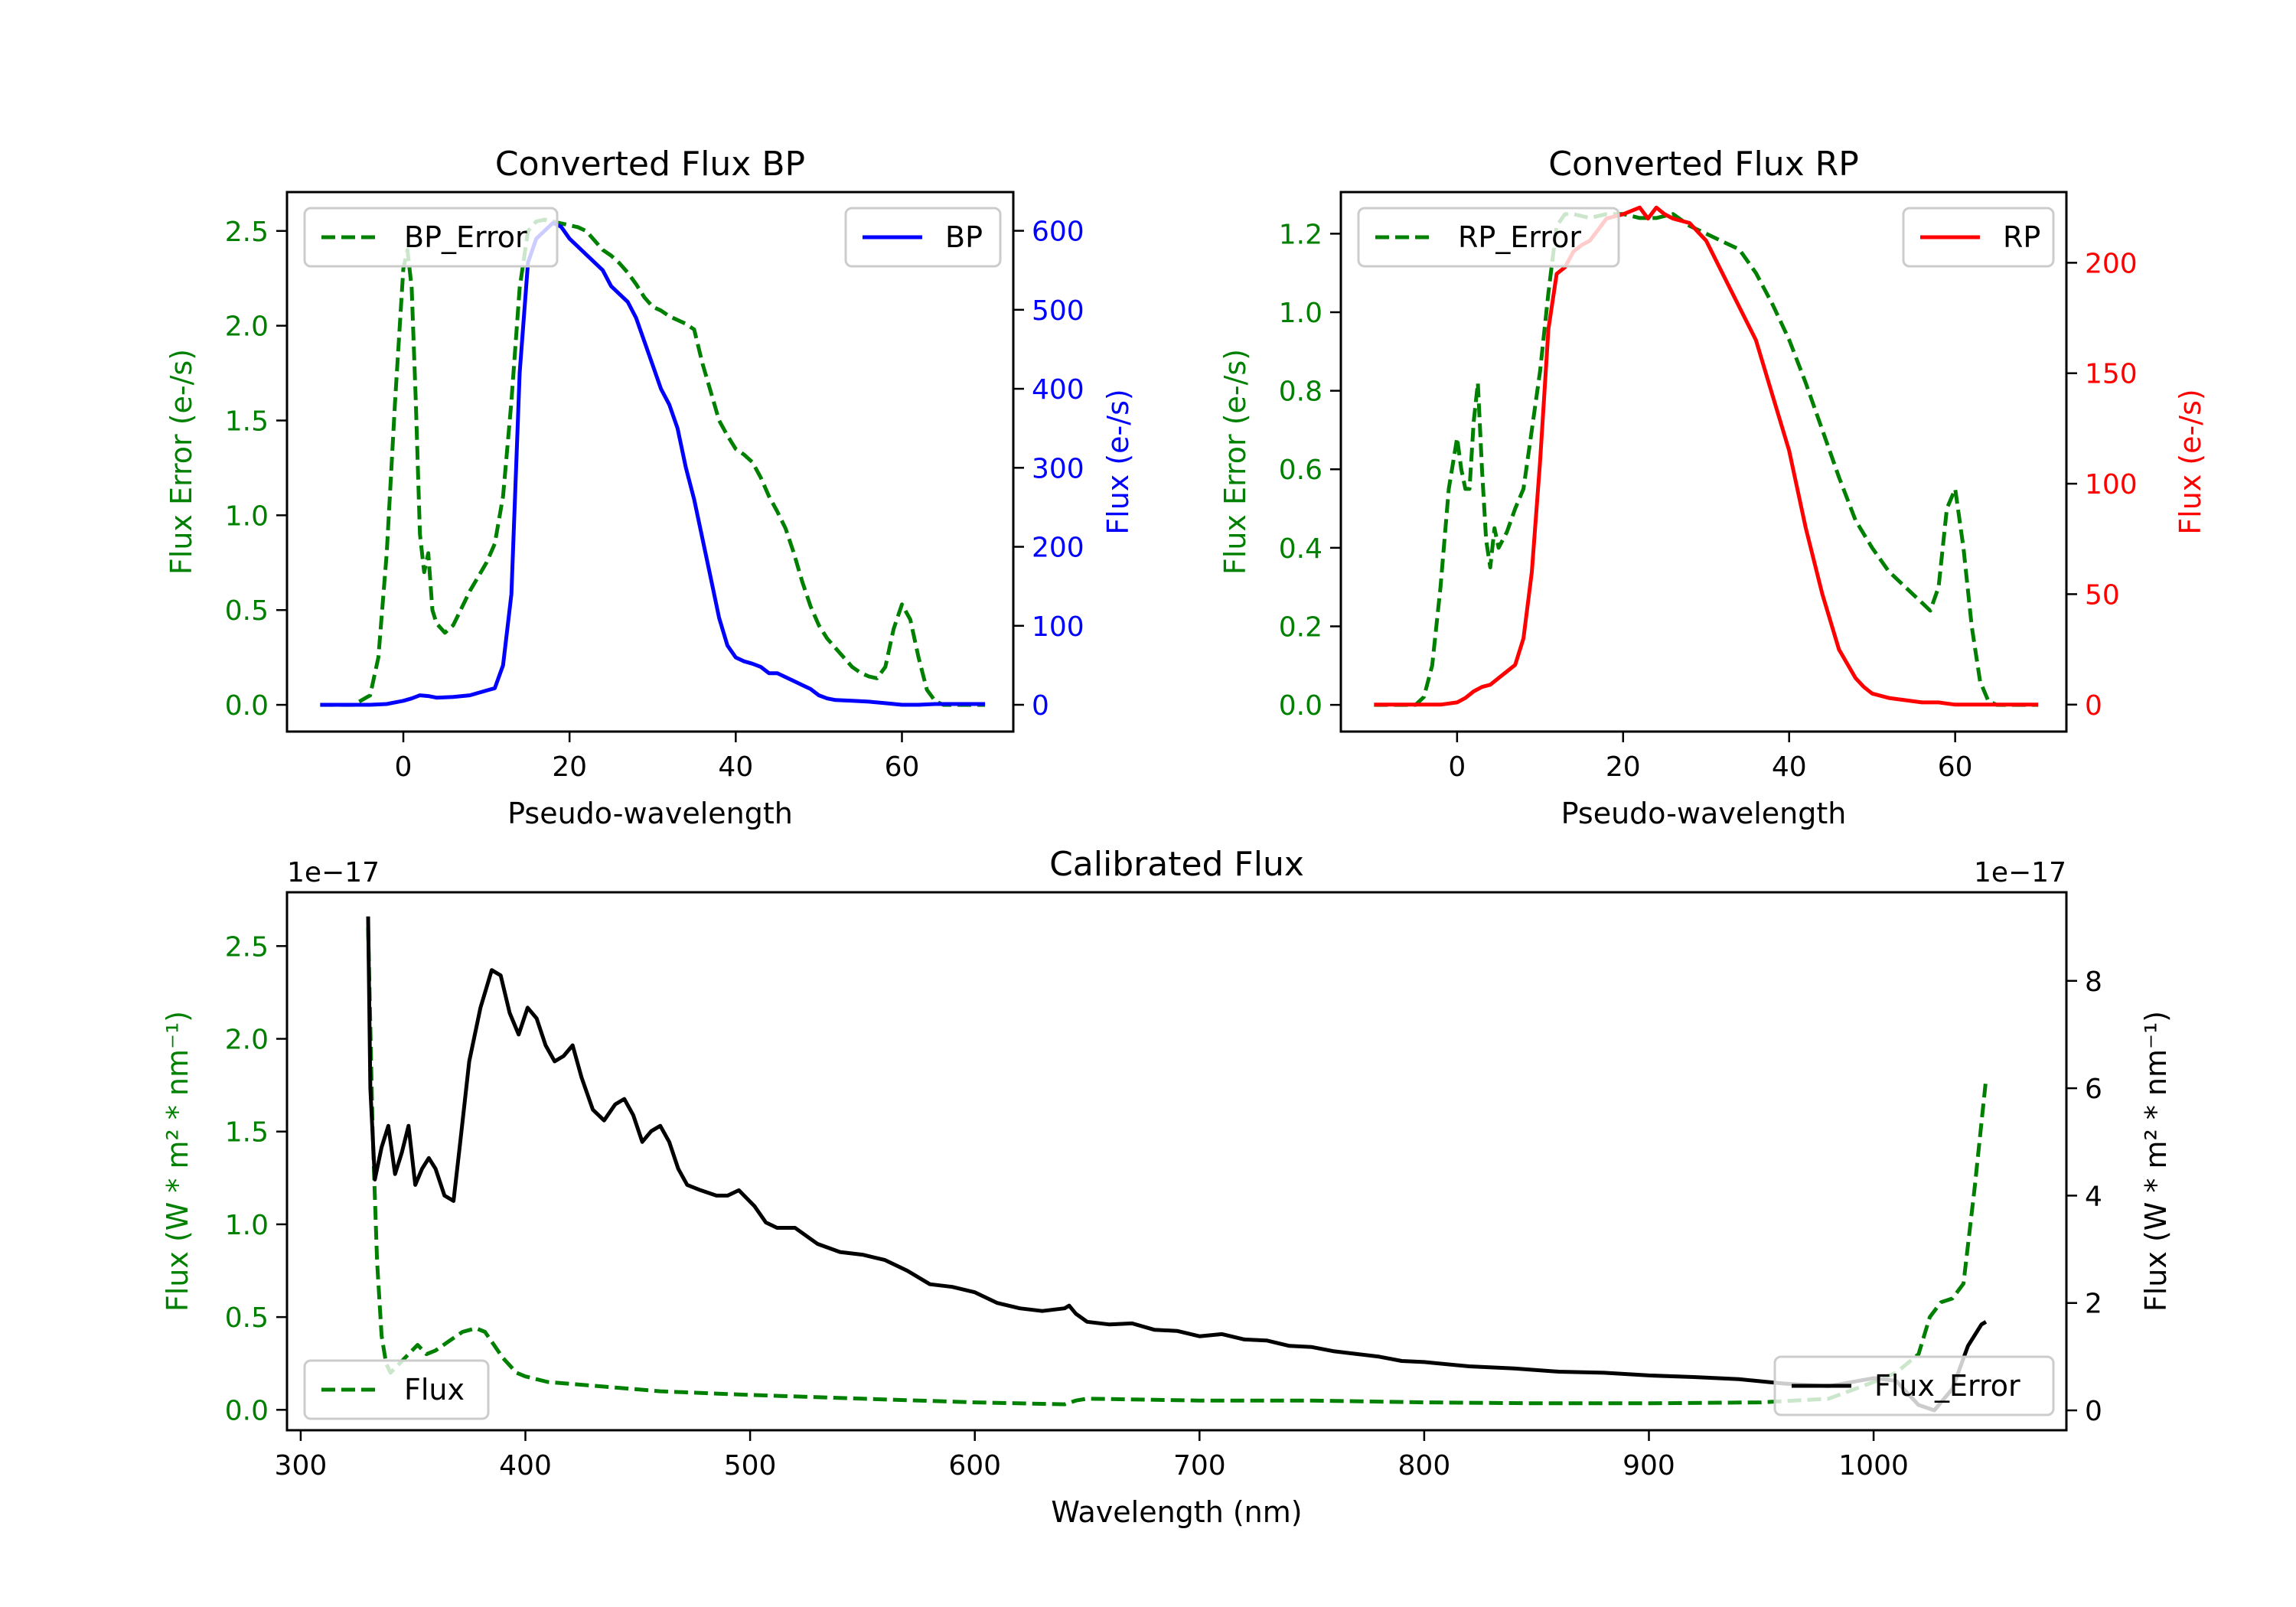 Image resolution: width=2296 pixels, height=1607 pixels. Describe the element at coordinates (1873, 1466) in the screenshot. I see `x-tick-label: 1000` at that location.